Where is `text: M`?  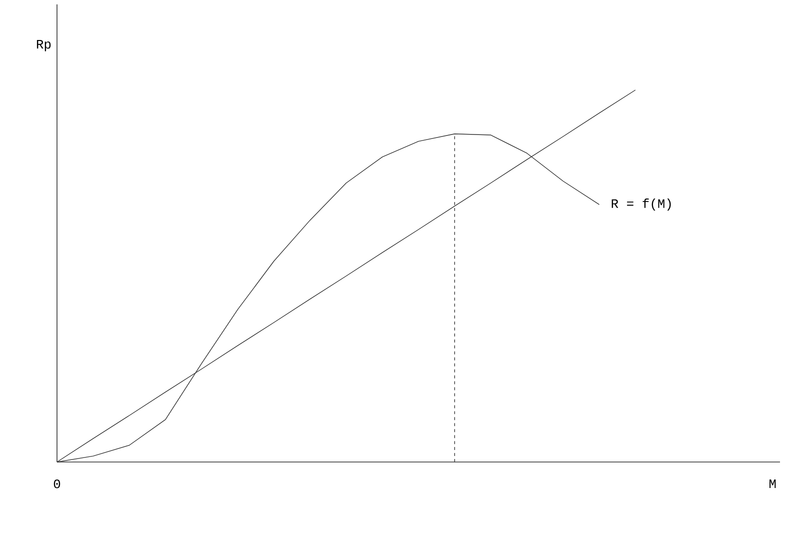
text: M is located at coordinates (773, 484).